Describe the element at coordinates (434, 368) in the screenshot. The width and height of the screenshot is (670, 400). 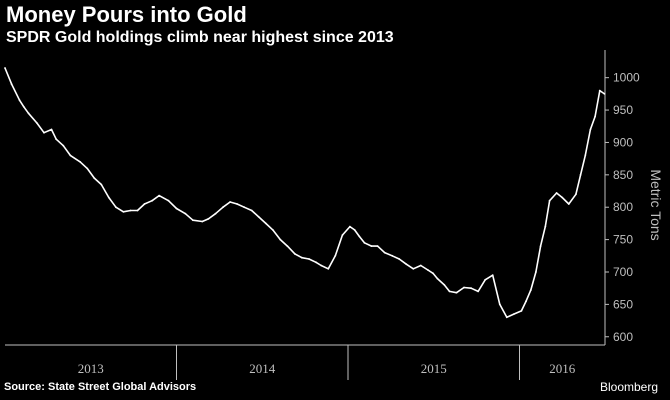
I see `x-tick-label: 2015` at that location.